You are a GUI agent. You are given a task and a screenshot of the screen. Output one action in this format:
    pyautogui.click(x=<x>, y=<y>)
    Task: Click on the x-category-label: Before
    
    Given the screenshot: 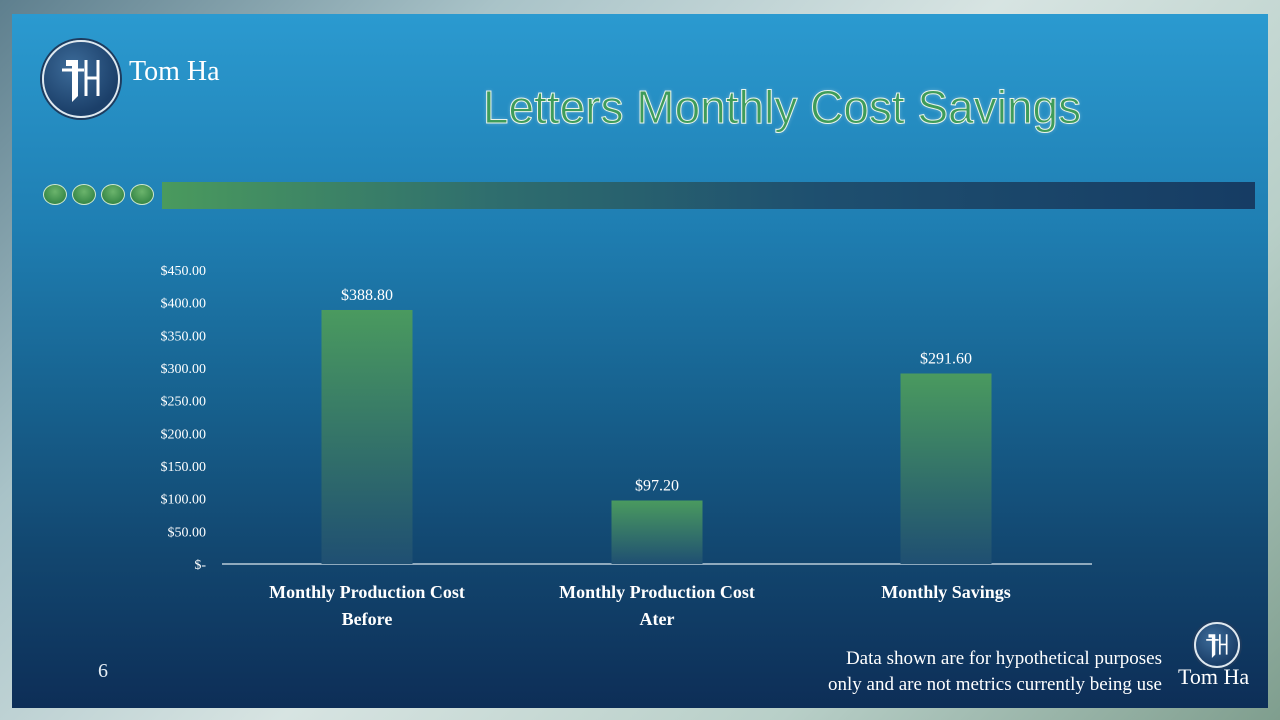 What is the action you would take?
    pyautogui.click(x=367, y=619)
    